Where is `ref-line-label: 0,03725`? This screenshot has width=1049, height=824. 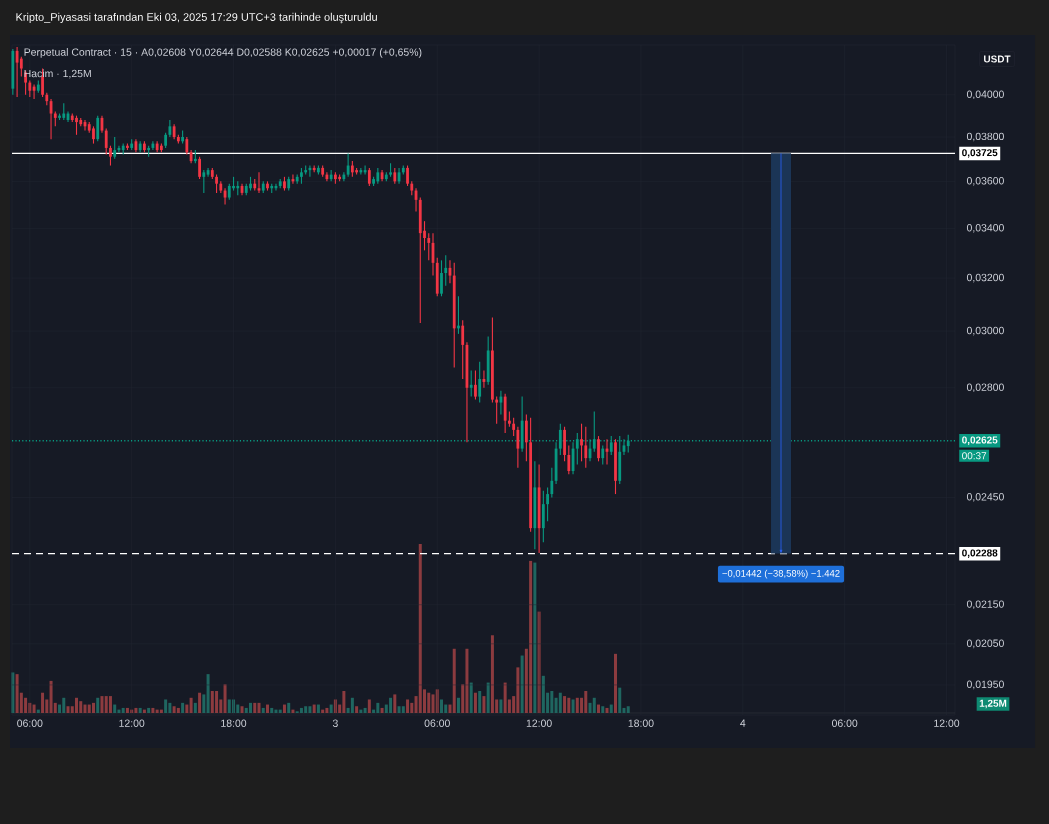
ref-line-label: 0,03725 is located at coordinates (980, 153).